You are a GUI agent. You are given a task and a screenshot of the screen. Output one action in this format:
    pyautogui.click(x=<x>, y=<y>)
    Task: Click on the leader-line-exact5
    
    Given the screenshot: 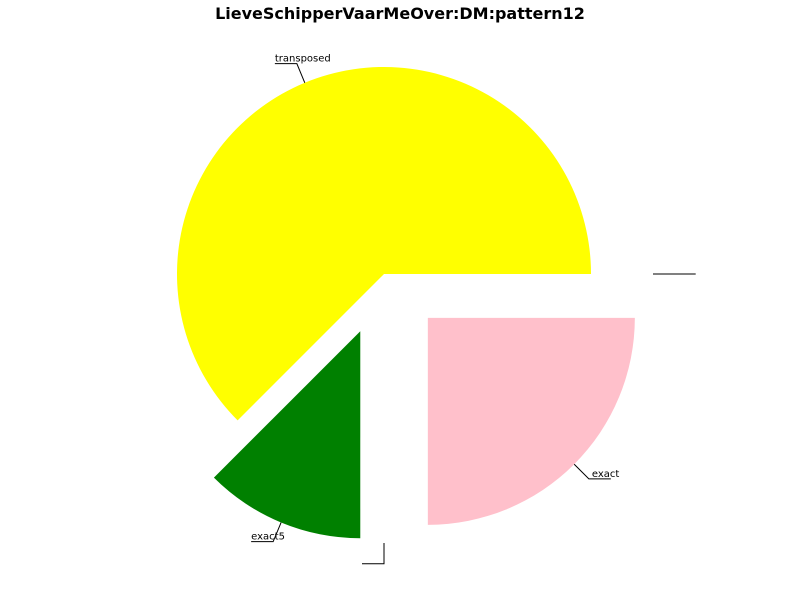 What is the action you would take?
    pyautogui.click(x=266, y=532)
    